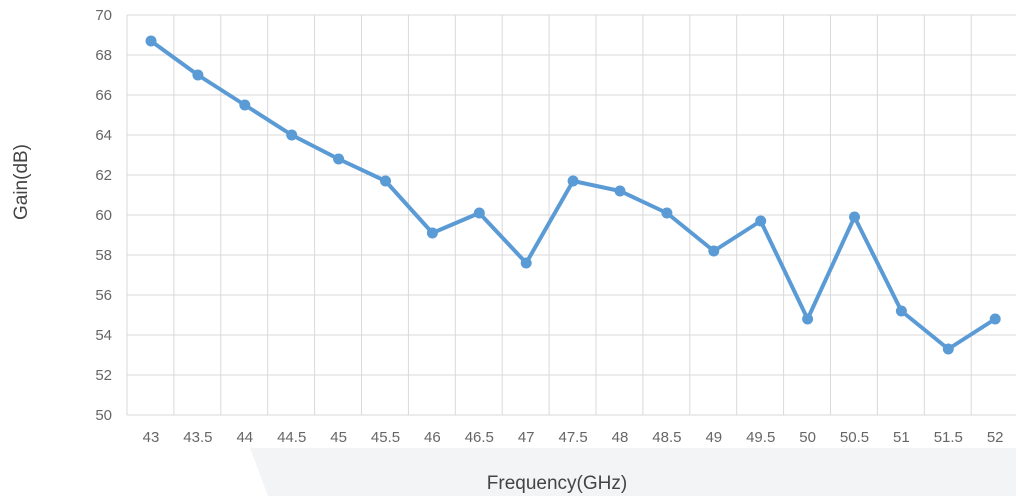  I want to click on x-tick-label: 48, so click(620, 437).